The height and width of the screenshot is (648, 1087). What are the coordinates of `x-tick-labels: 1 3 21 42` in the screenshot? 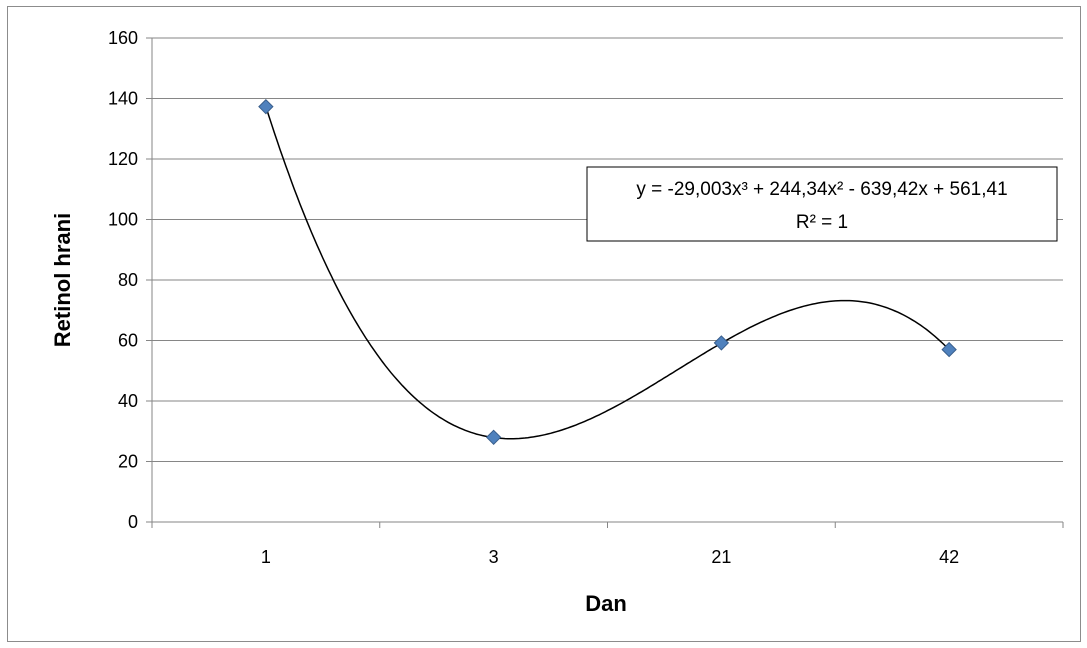 It's located at (610, 557).